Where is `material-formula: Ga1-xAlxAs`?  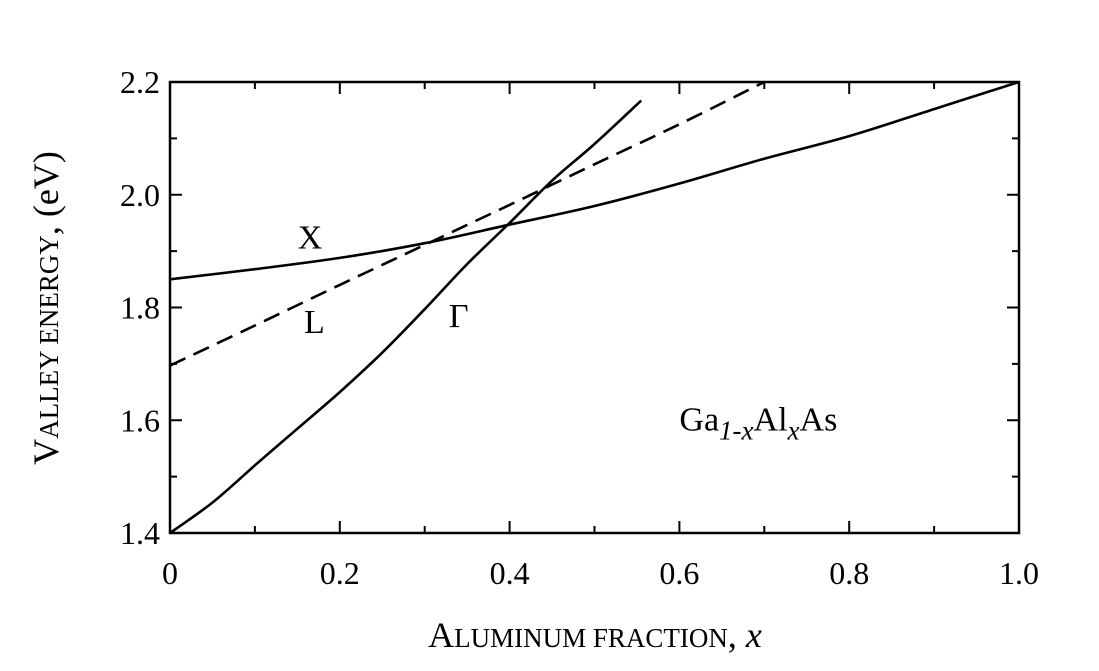
material-formula: Ga1-xAlxAs is located at coordinates (758, 423).